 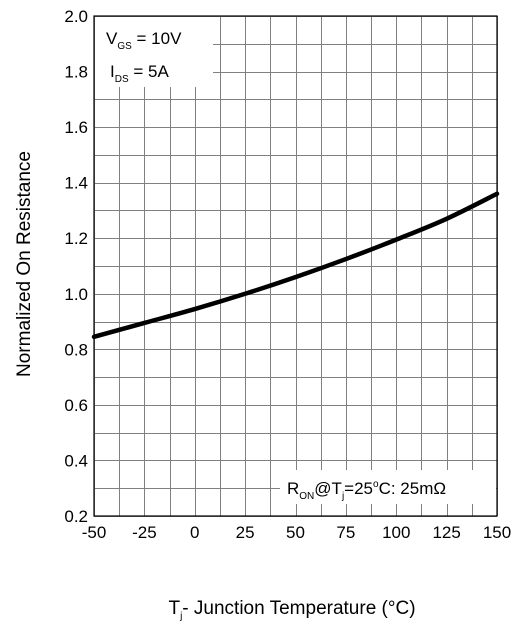 What do you see at coordinates (194, 532) in the screenshot?
I see `x-tick-label: 0` at bounding box center [194, 532].